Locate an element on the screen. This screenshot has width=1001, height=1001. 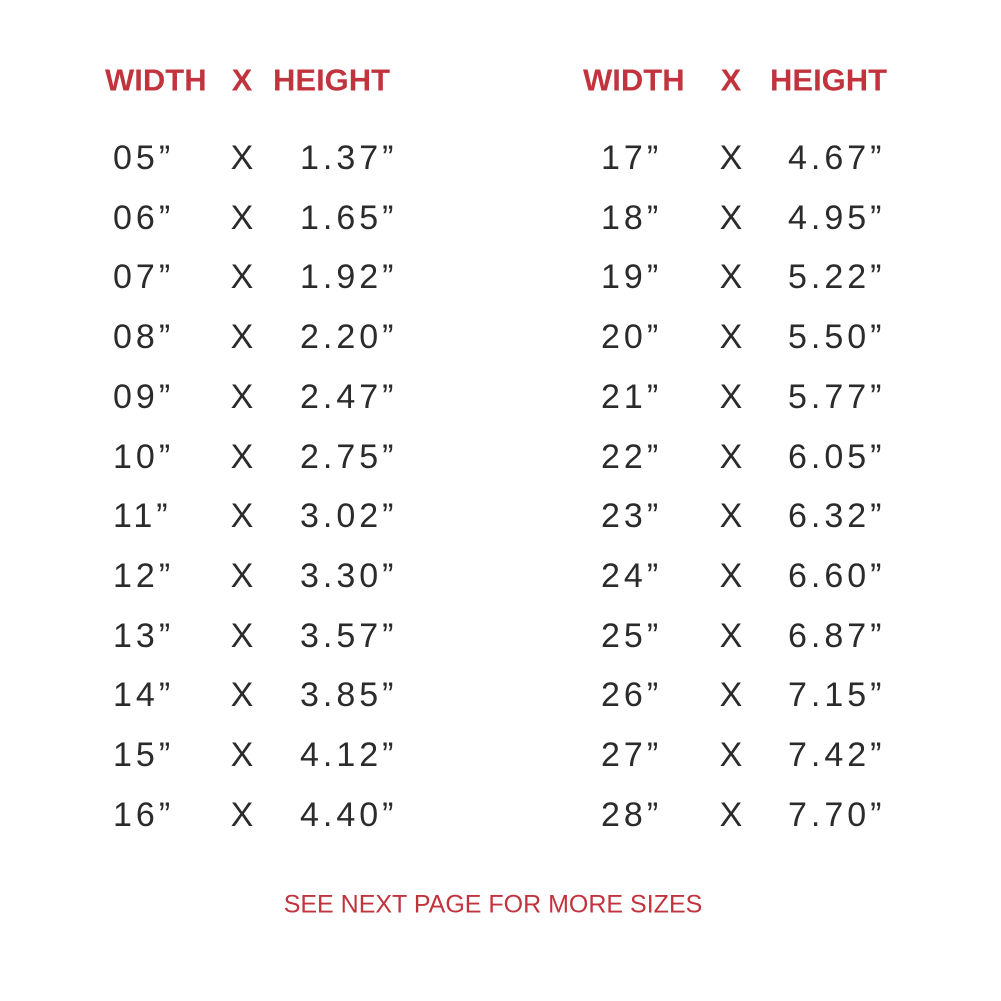
table-cell: 27” is located at coordinates (632, 755).